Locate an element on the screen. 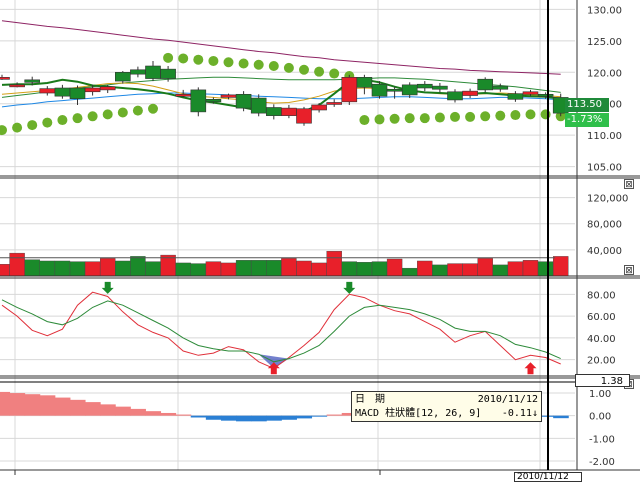  last-change: -1.73% is located at coordinates (587, 120).